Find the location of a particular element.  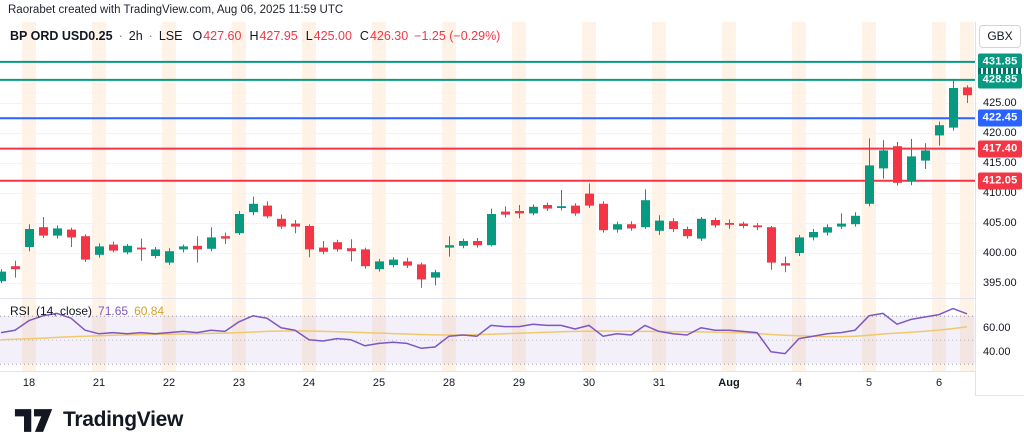

tradingview-logo-icon is located at coordinates (34, 420).